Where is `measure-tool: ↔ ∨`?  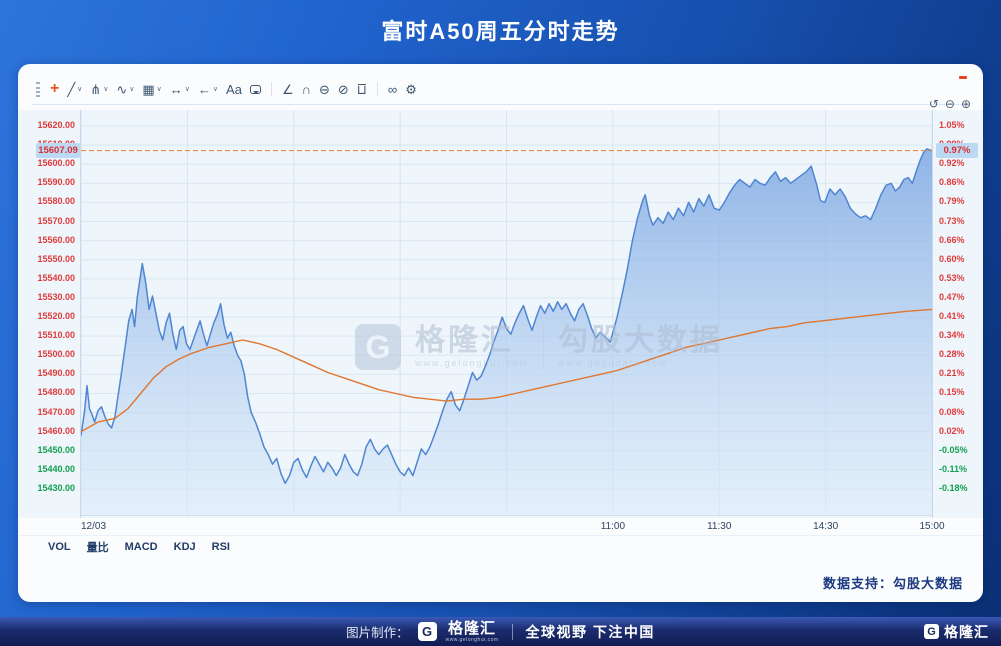
measure-tool: ↔ ∨ is located at coordinates (180, 89).